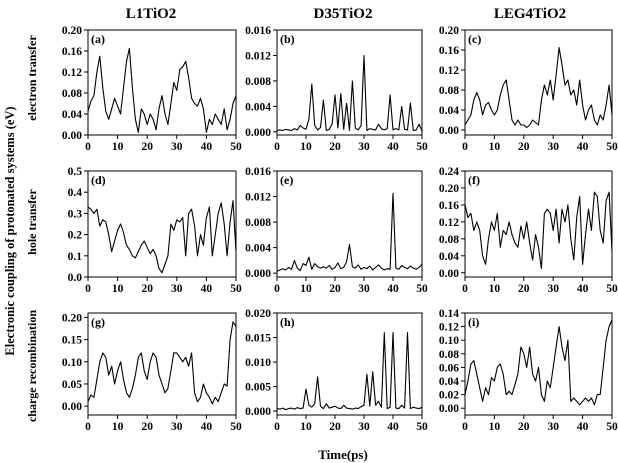 The image size is (618, 463). I want to click on column-title-leg4tio2: LEG4TiO2, so click(530, 14).